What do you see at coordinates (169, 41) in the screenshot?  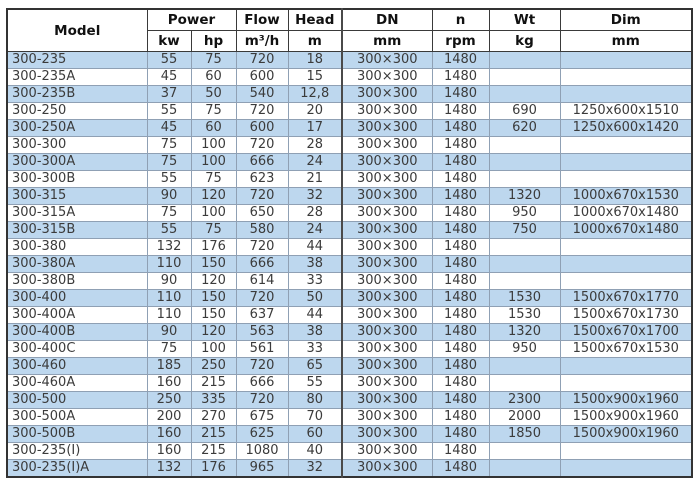 I see `col-subheader-kw: kw` at bounding box center [169, 41].